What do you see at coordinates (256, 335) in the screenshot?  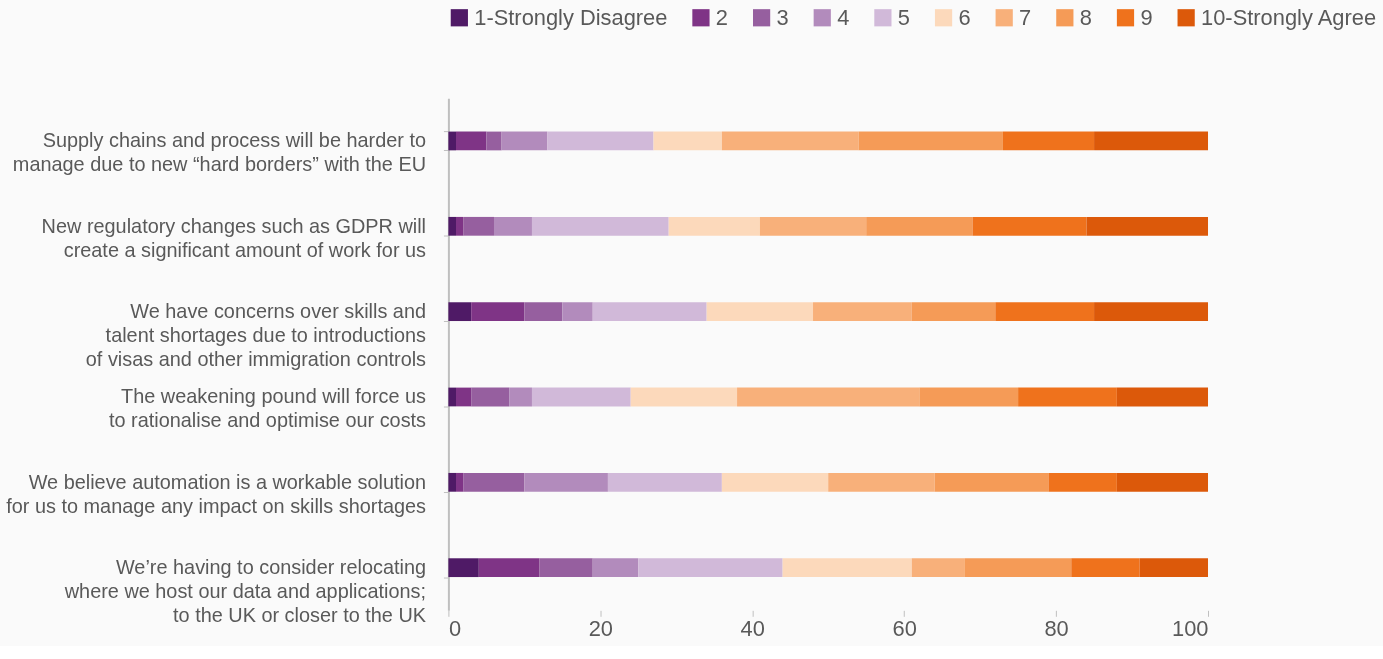 I see `y-tick-label: We have concerns over skills and talent shortages due to introductions of visas and other immigration controls` at bounding box center [256, 335].